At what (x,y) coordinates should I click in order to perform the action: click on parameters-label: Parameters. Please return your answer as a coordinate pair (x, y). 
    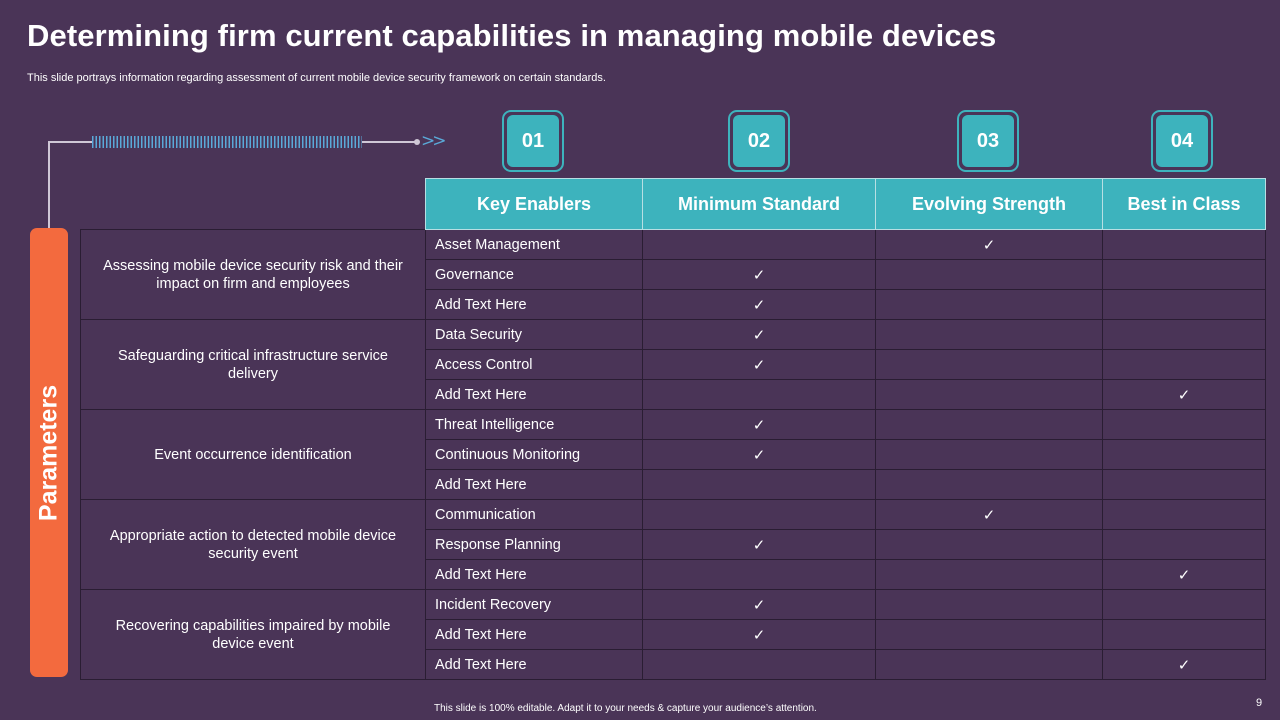
    Looking at the image, I should click on (48, 452).